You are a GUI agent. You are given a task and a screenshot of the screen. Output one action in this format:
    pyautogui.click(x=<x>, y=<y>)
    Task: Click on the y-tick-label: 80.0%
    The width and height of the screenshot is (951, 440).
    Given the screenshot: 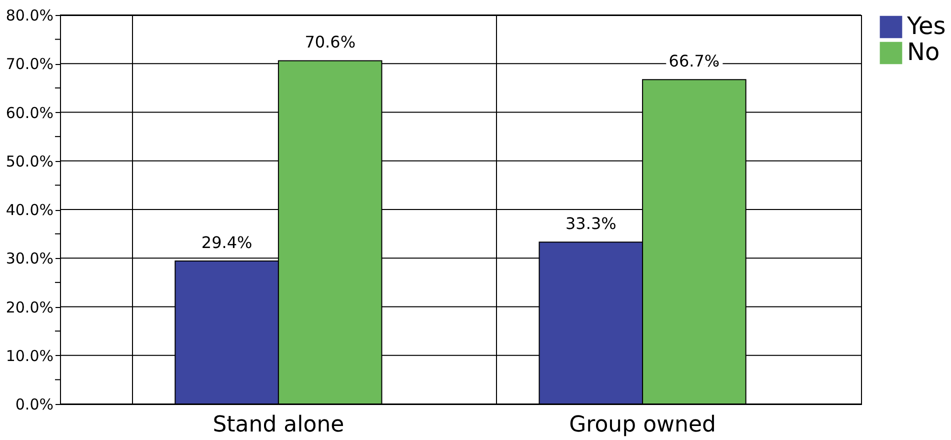 What is the action you would take?
    pyautogui.click(x=30, y=15)
    